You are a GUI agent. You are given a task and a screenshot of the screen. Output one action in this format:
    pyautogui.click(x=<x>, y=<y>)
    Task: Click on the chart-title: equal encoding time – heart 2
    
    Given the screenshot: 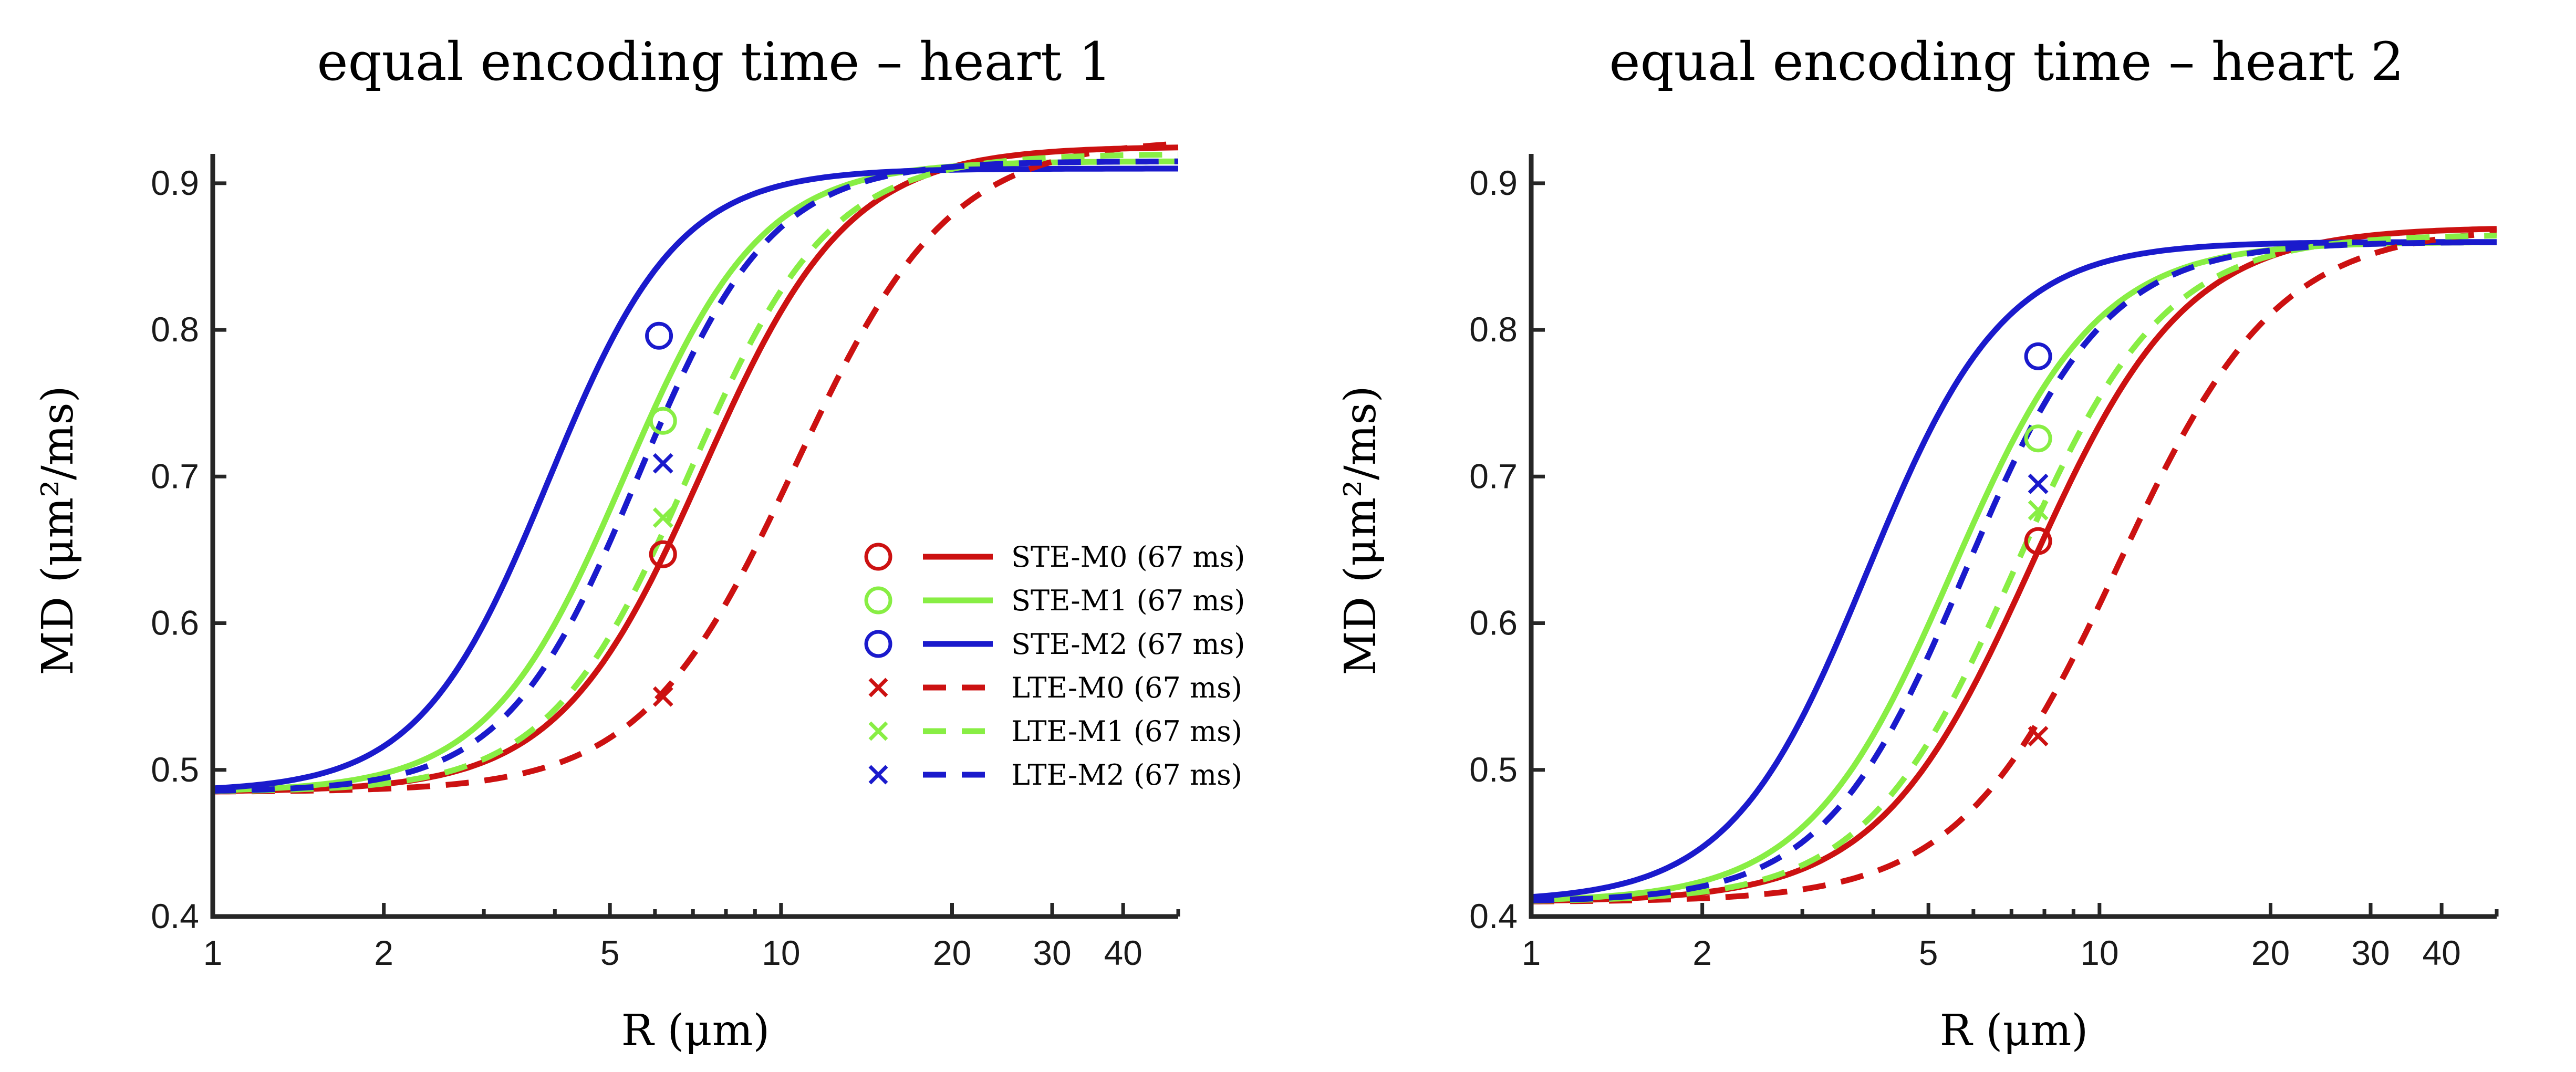 What is the action you would take?
    pyautogui.click(x=2006, y=61)
    